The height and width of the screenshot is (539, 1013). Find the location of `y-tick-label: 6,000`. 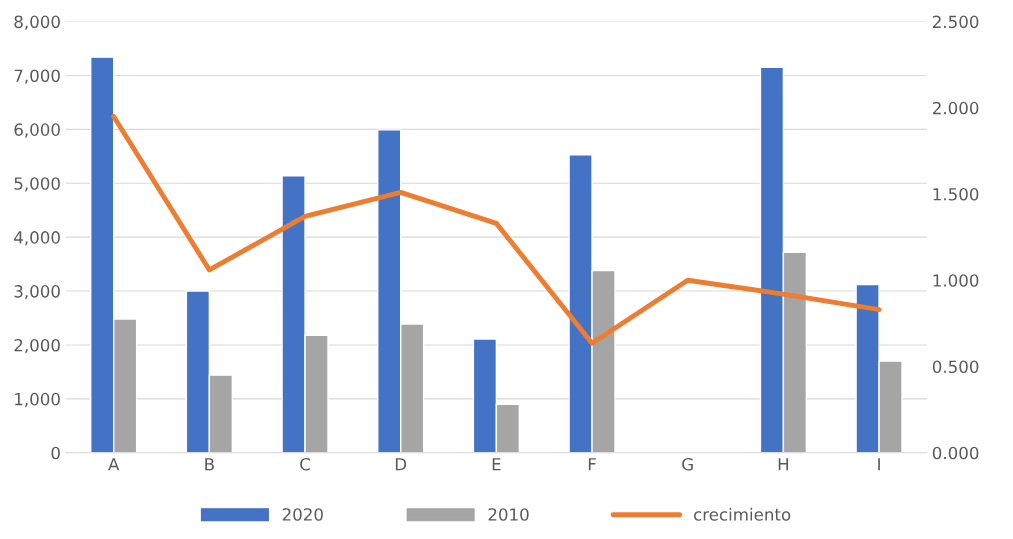

y-tick-label: 6,000 is located at coordinates (37, 130).